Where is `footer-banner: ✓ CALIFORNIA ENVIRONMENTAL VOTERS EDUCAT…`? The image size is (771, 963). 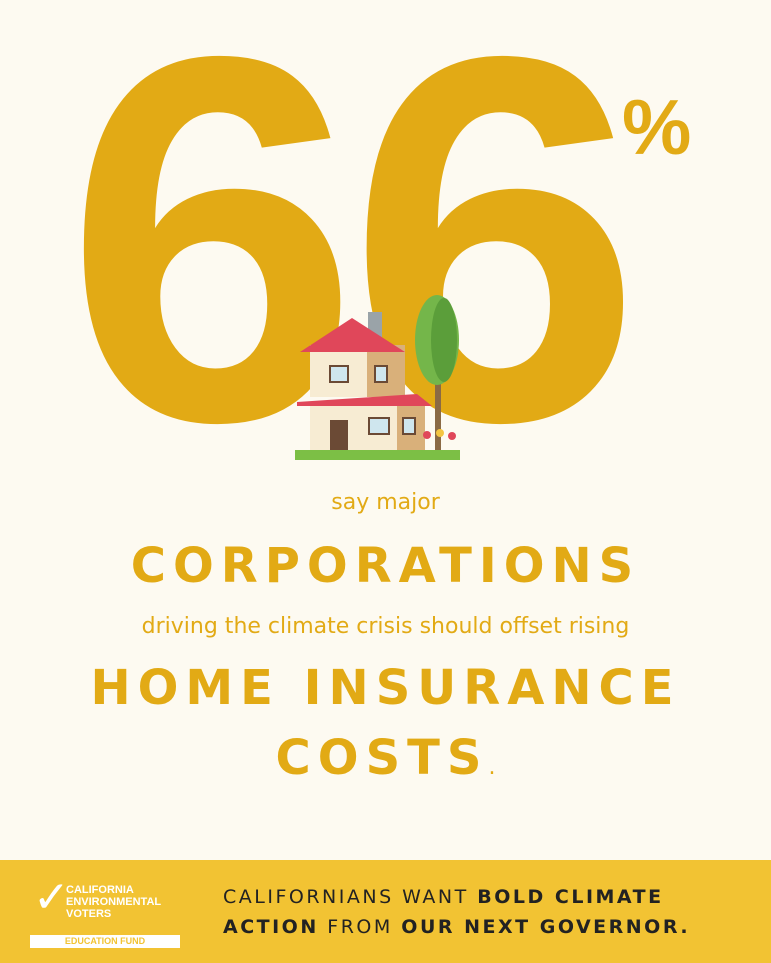
footer-banner: ✓ CALIFORNIA ENVIRONMENTAL VOTERS EDUCAT… is located at coordinates (385, 911).